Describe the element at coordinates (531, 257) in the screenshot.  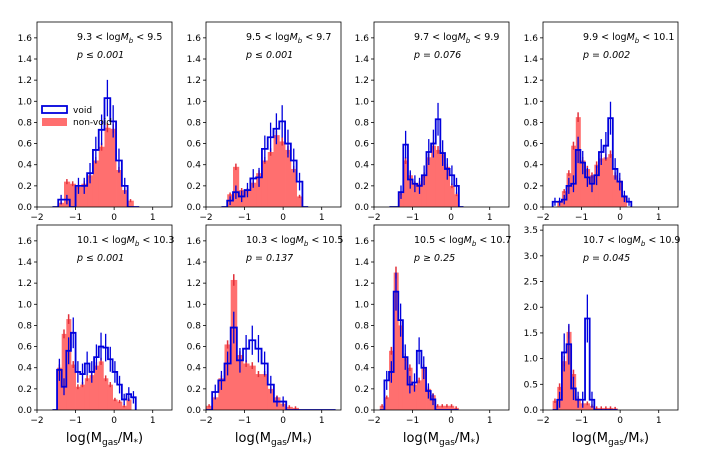
I see `y-tick-label: 3.0` at that location.